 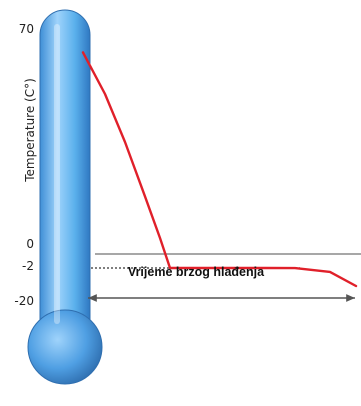 What do you see at coordinates (24, 301) in the screenshot?
I see `y-tick-label-minus-20: -20` at bounding box center [24, 301].